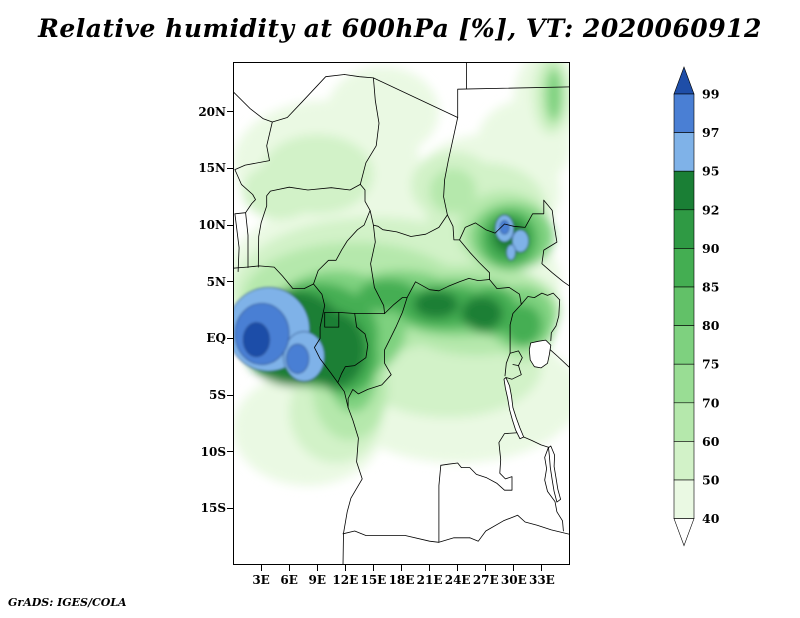 The height and width of the screenshot is (618, 800). What do you see at coordinates (710, 94) in the screenshot?
I see `colorbar-label: 99` at bounding box center [710, 94].